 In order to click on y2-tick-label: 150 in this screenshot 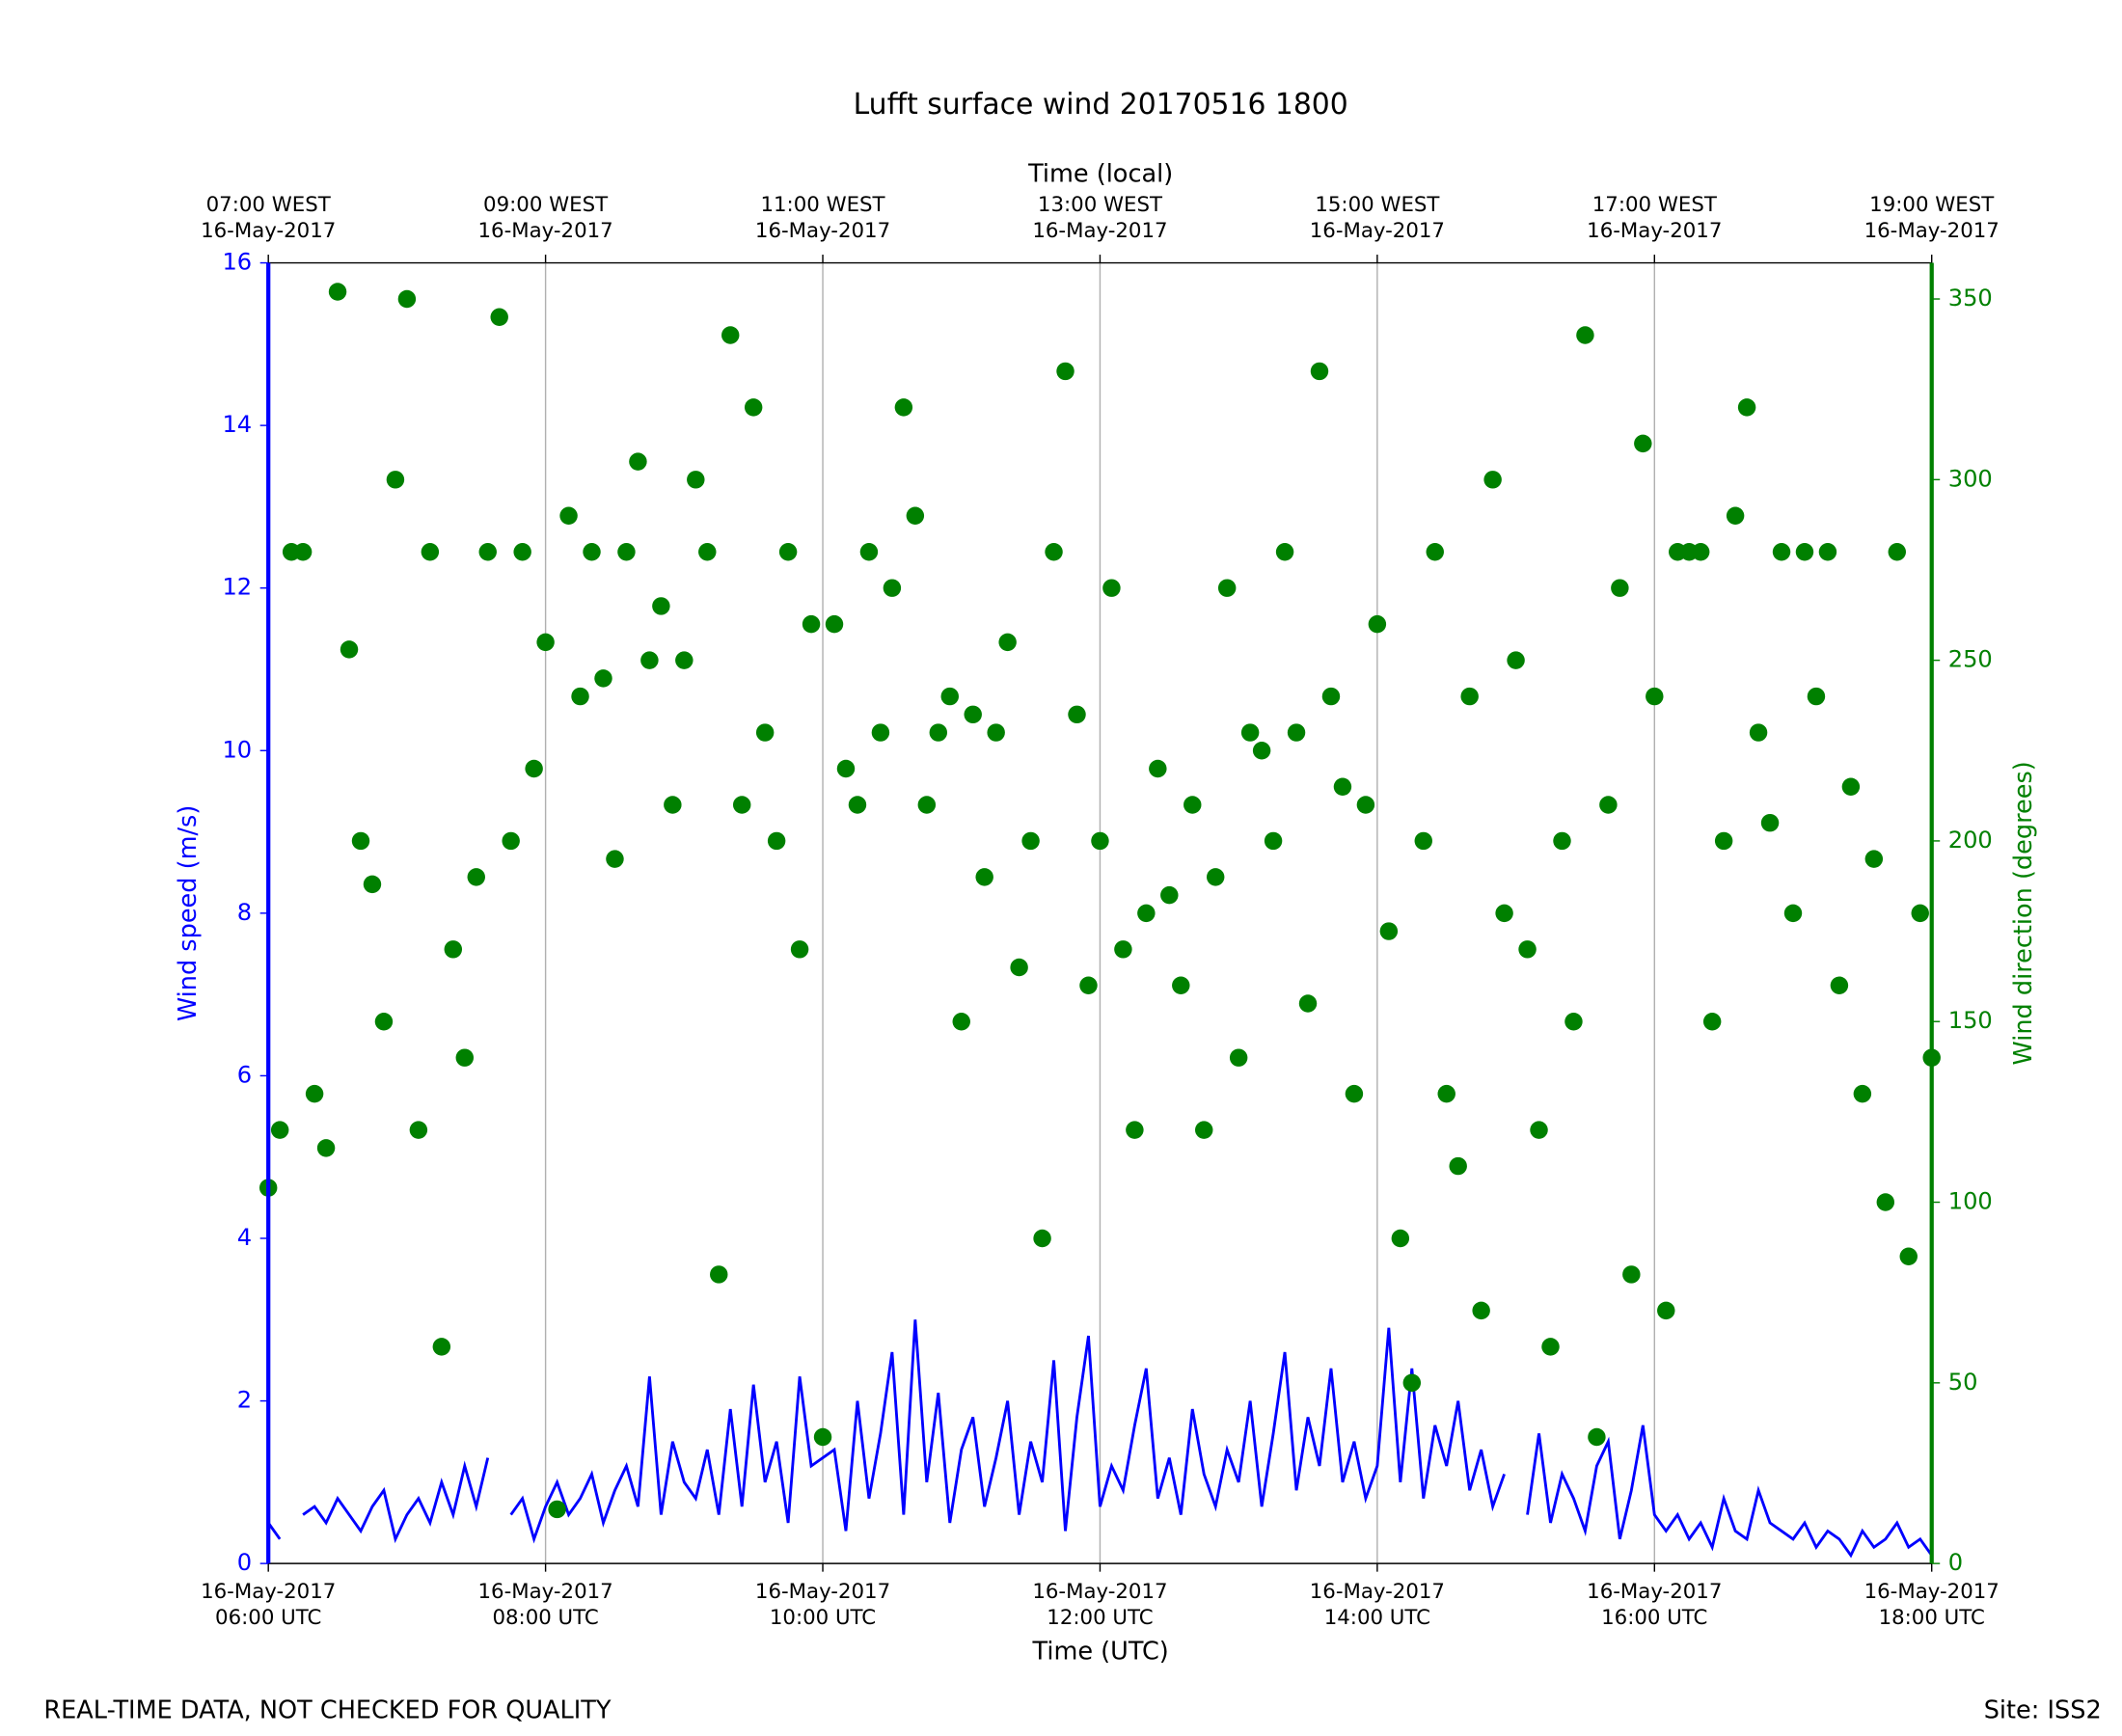, I will do `click(1971, 1020)`.